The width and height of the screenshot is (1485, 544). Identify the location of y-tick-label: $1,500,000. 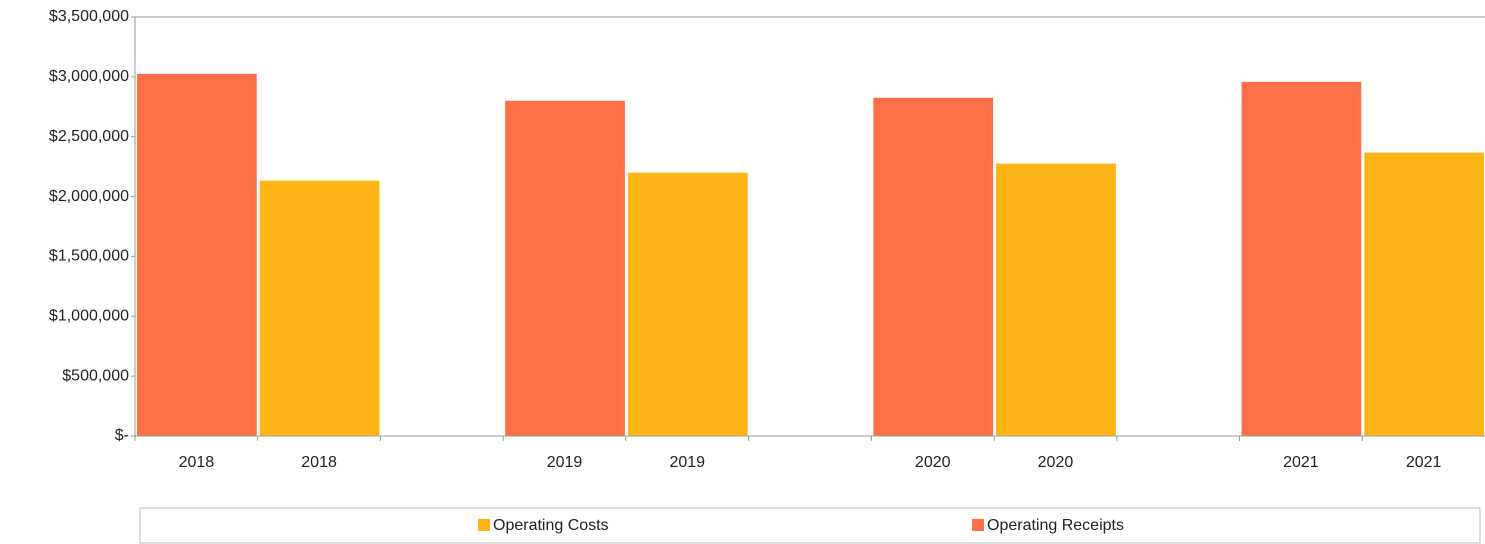
(89, 256).